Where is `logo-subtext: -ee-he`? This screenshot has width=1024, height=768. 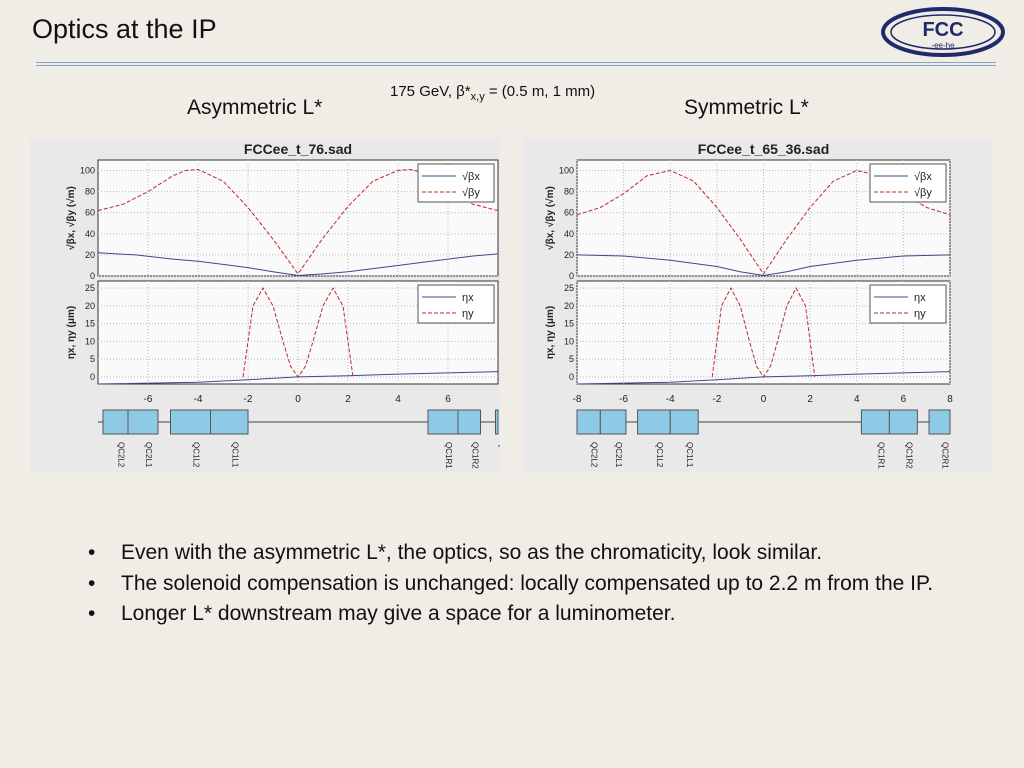
logo-subtext: -ee-he is located at coordinates (943, 45).